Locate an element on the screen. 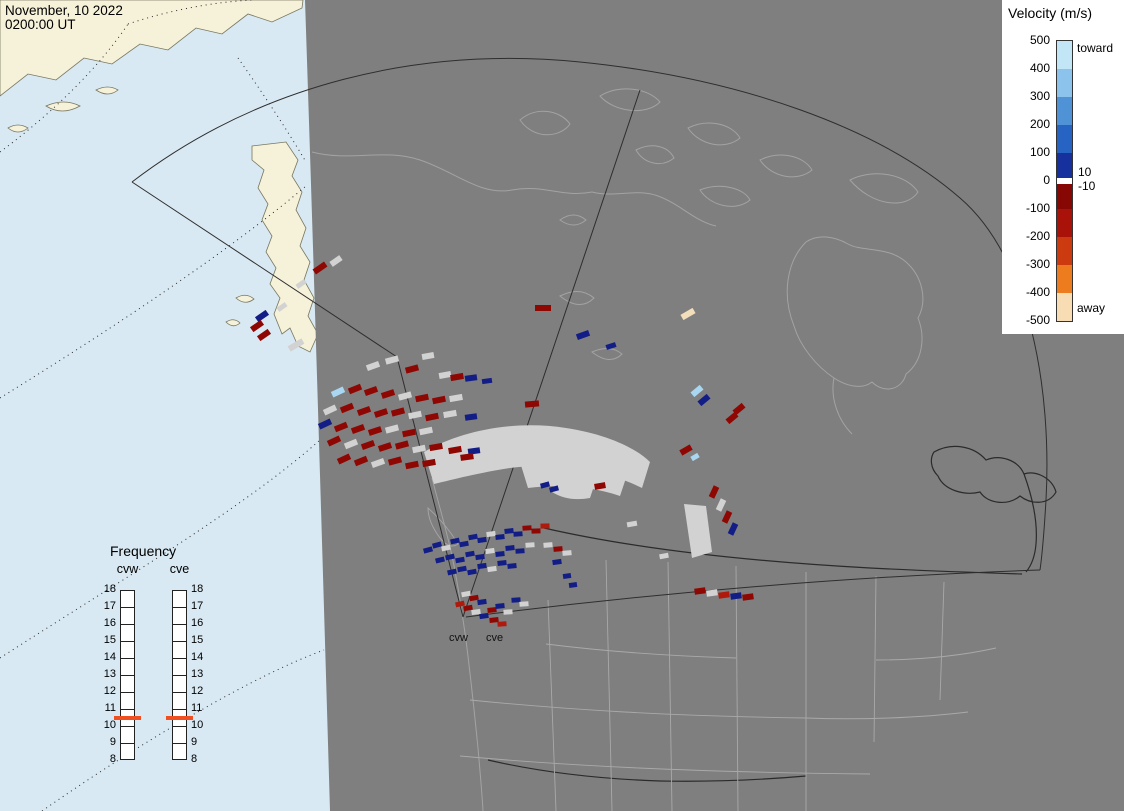  daylit-land is located at coordinates (159, 176).